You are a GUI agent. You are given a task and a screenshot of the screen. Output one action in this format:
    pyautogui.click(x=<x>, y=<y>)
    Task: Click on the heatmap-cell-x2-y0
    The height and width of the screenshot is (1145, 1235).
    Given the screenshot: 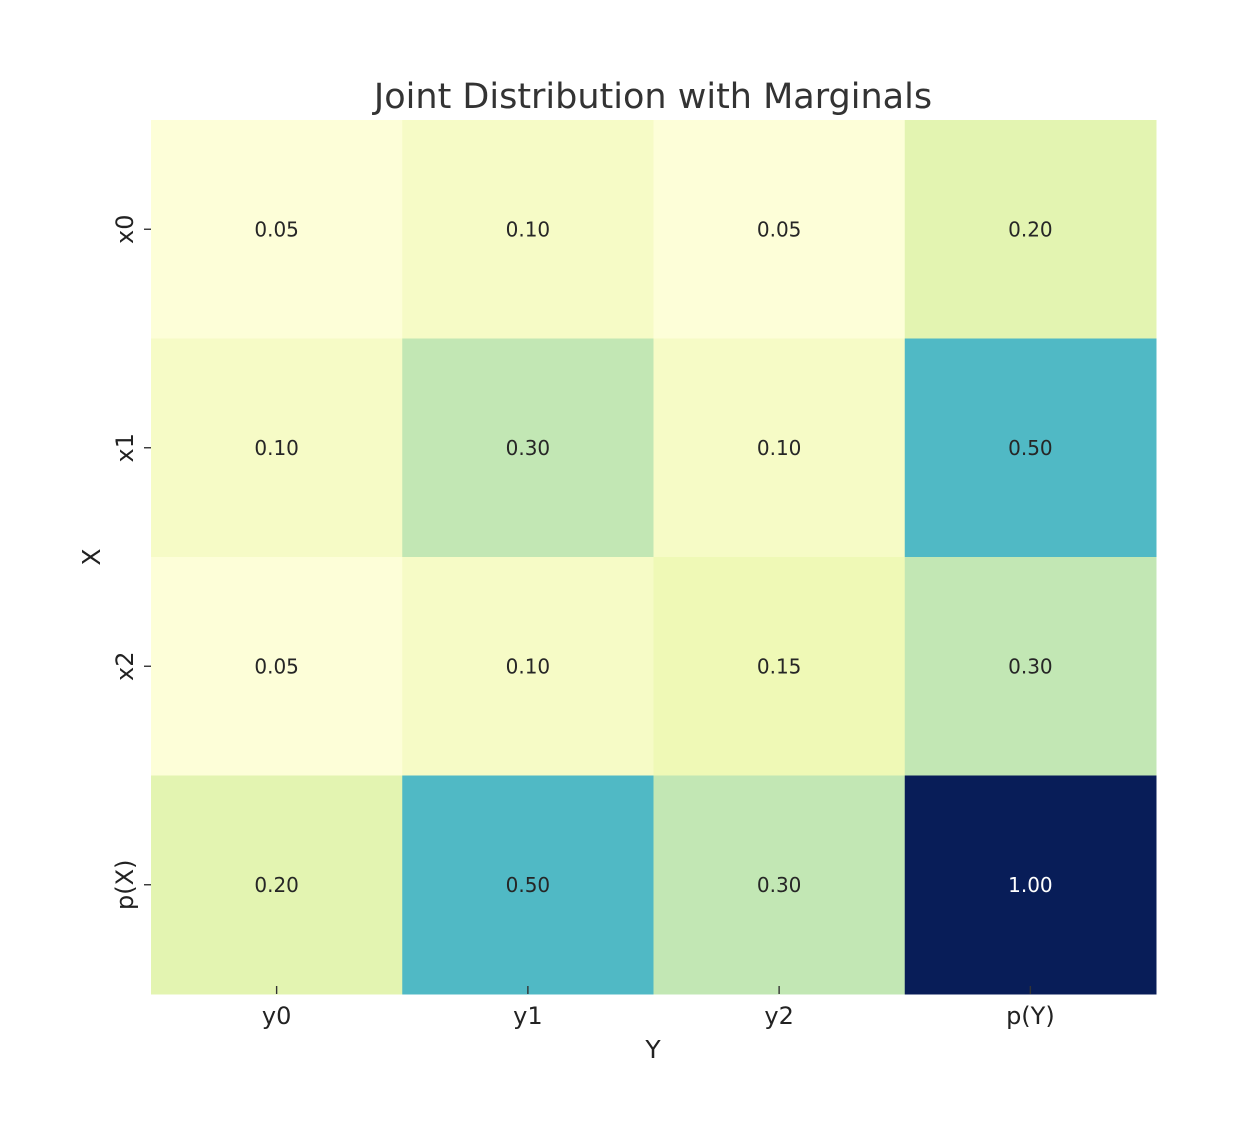 What is the action you would take?
    pyautogui.click(x=277, y=666)
    